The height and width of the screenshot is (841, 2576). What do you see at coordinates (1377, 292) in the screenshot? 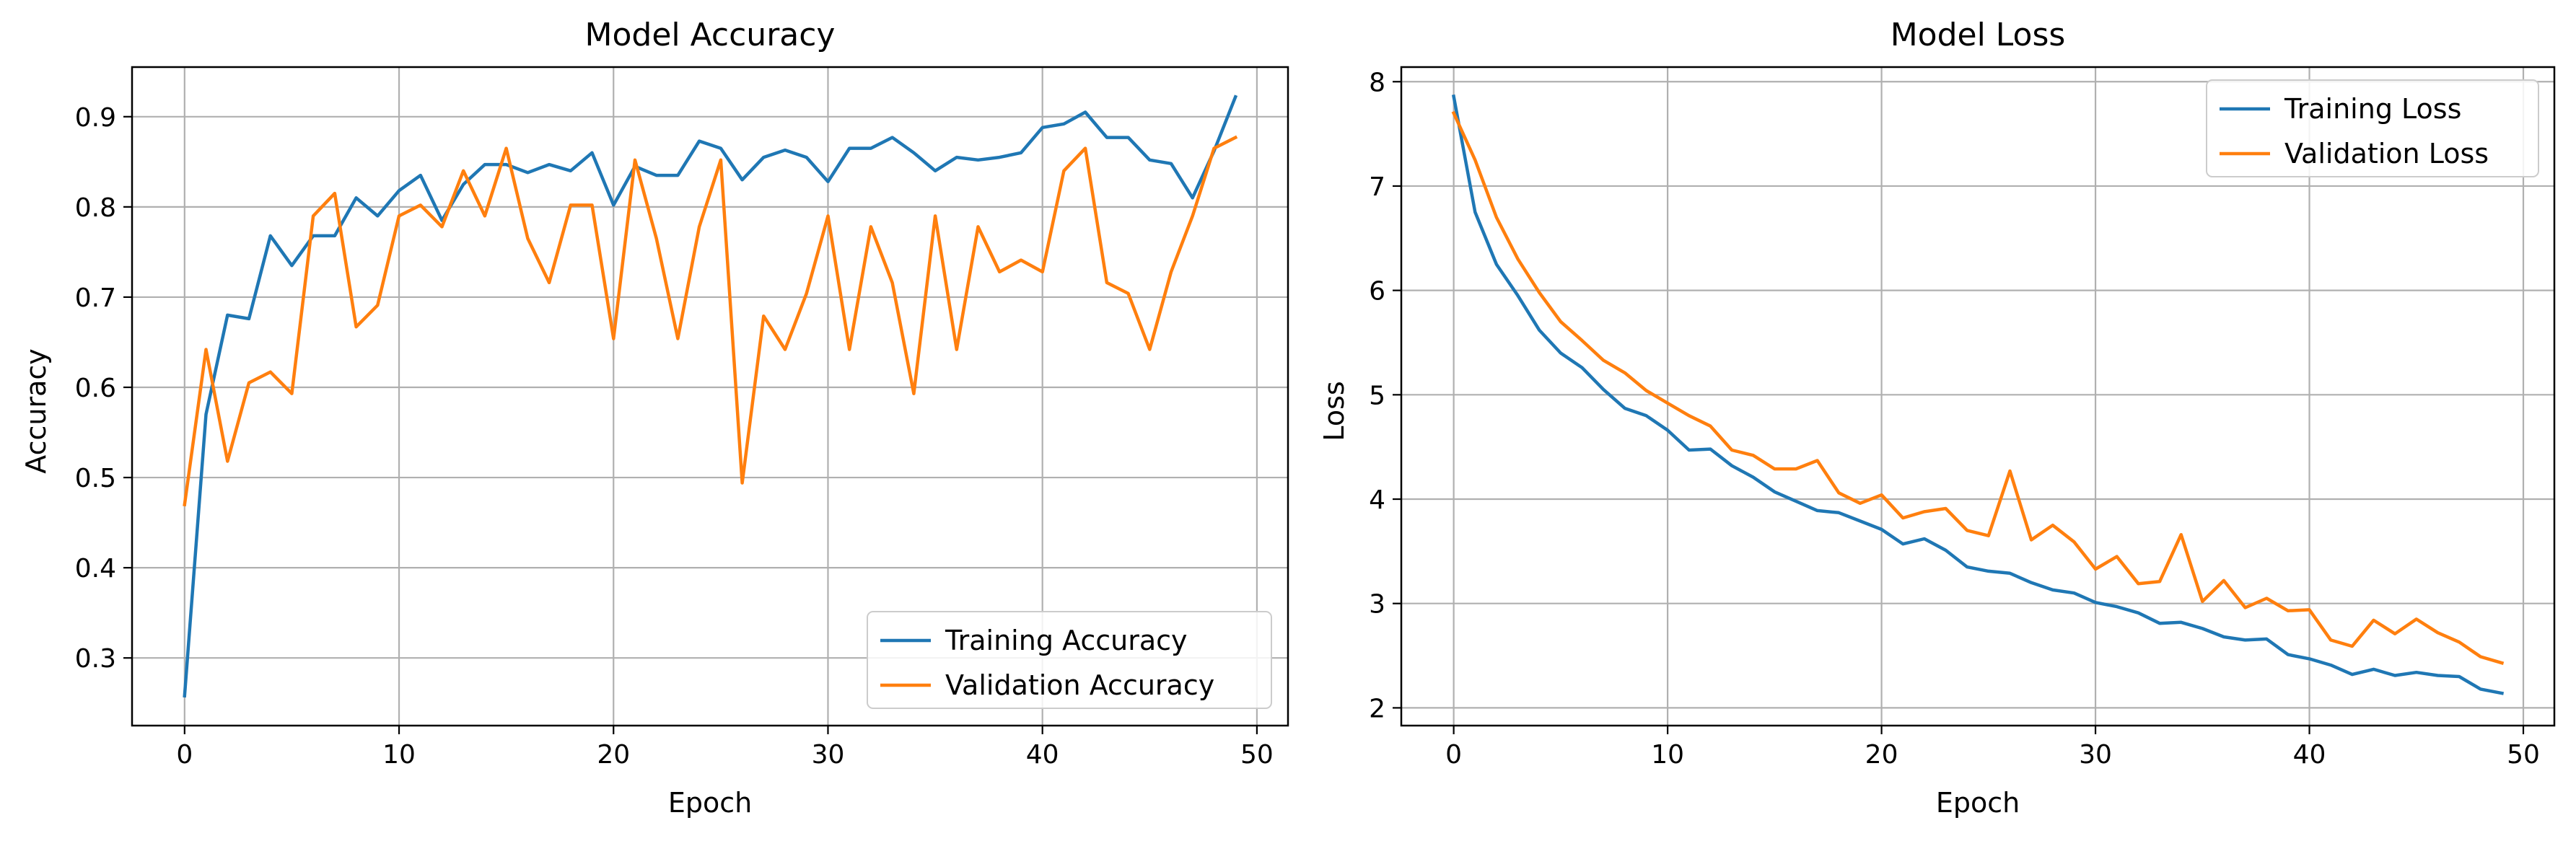
I see `loss-y-tick-label: 6` at bounding box center [1377, 292].